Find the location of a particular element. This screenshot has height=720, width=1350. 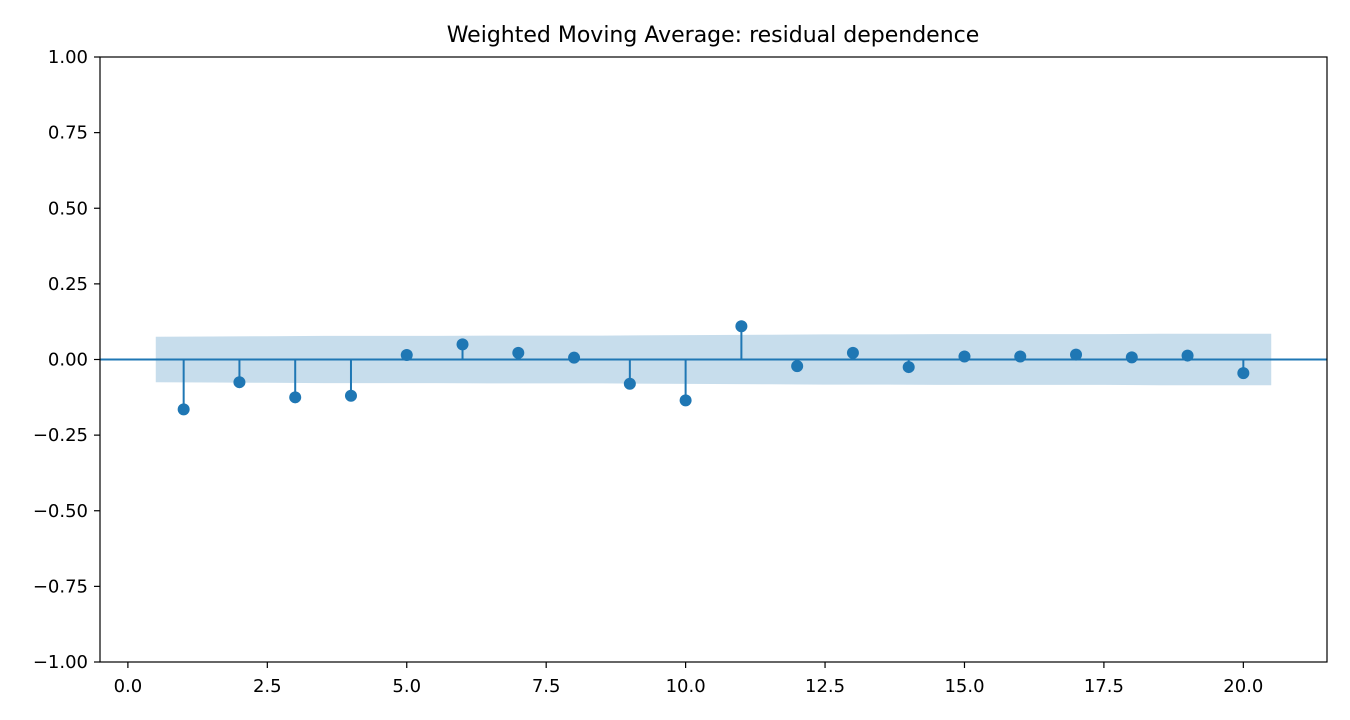

x-tick-label: 5.0 is located at coordinates (406, 686).